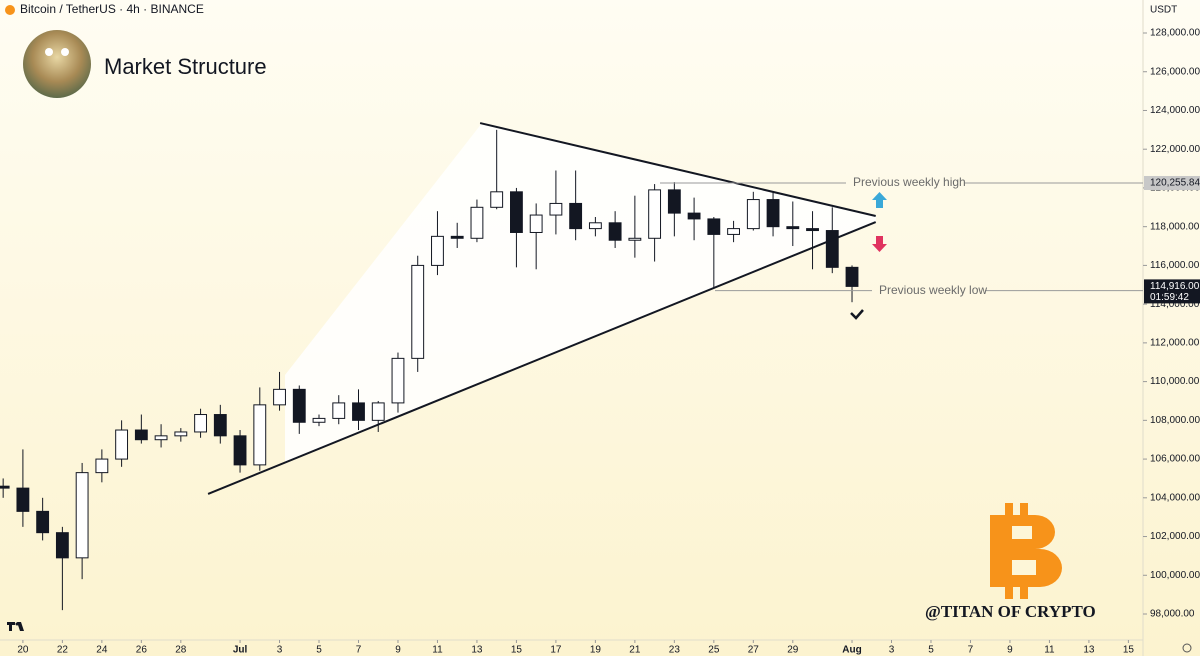  I want to click on price-tag-label: 120,255.84, so click(1175, 183).